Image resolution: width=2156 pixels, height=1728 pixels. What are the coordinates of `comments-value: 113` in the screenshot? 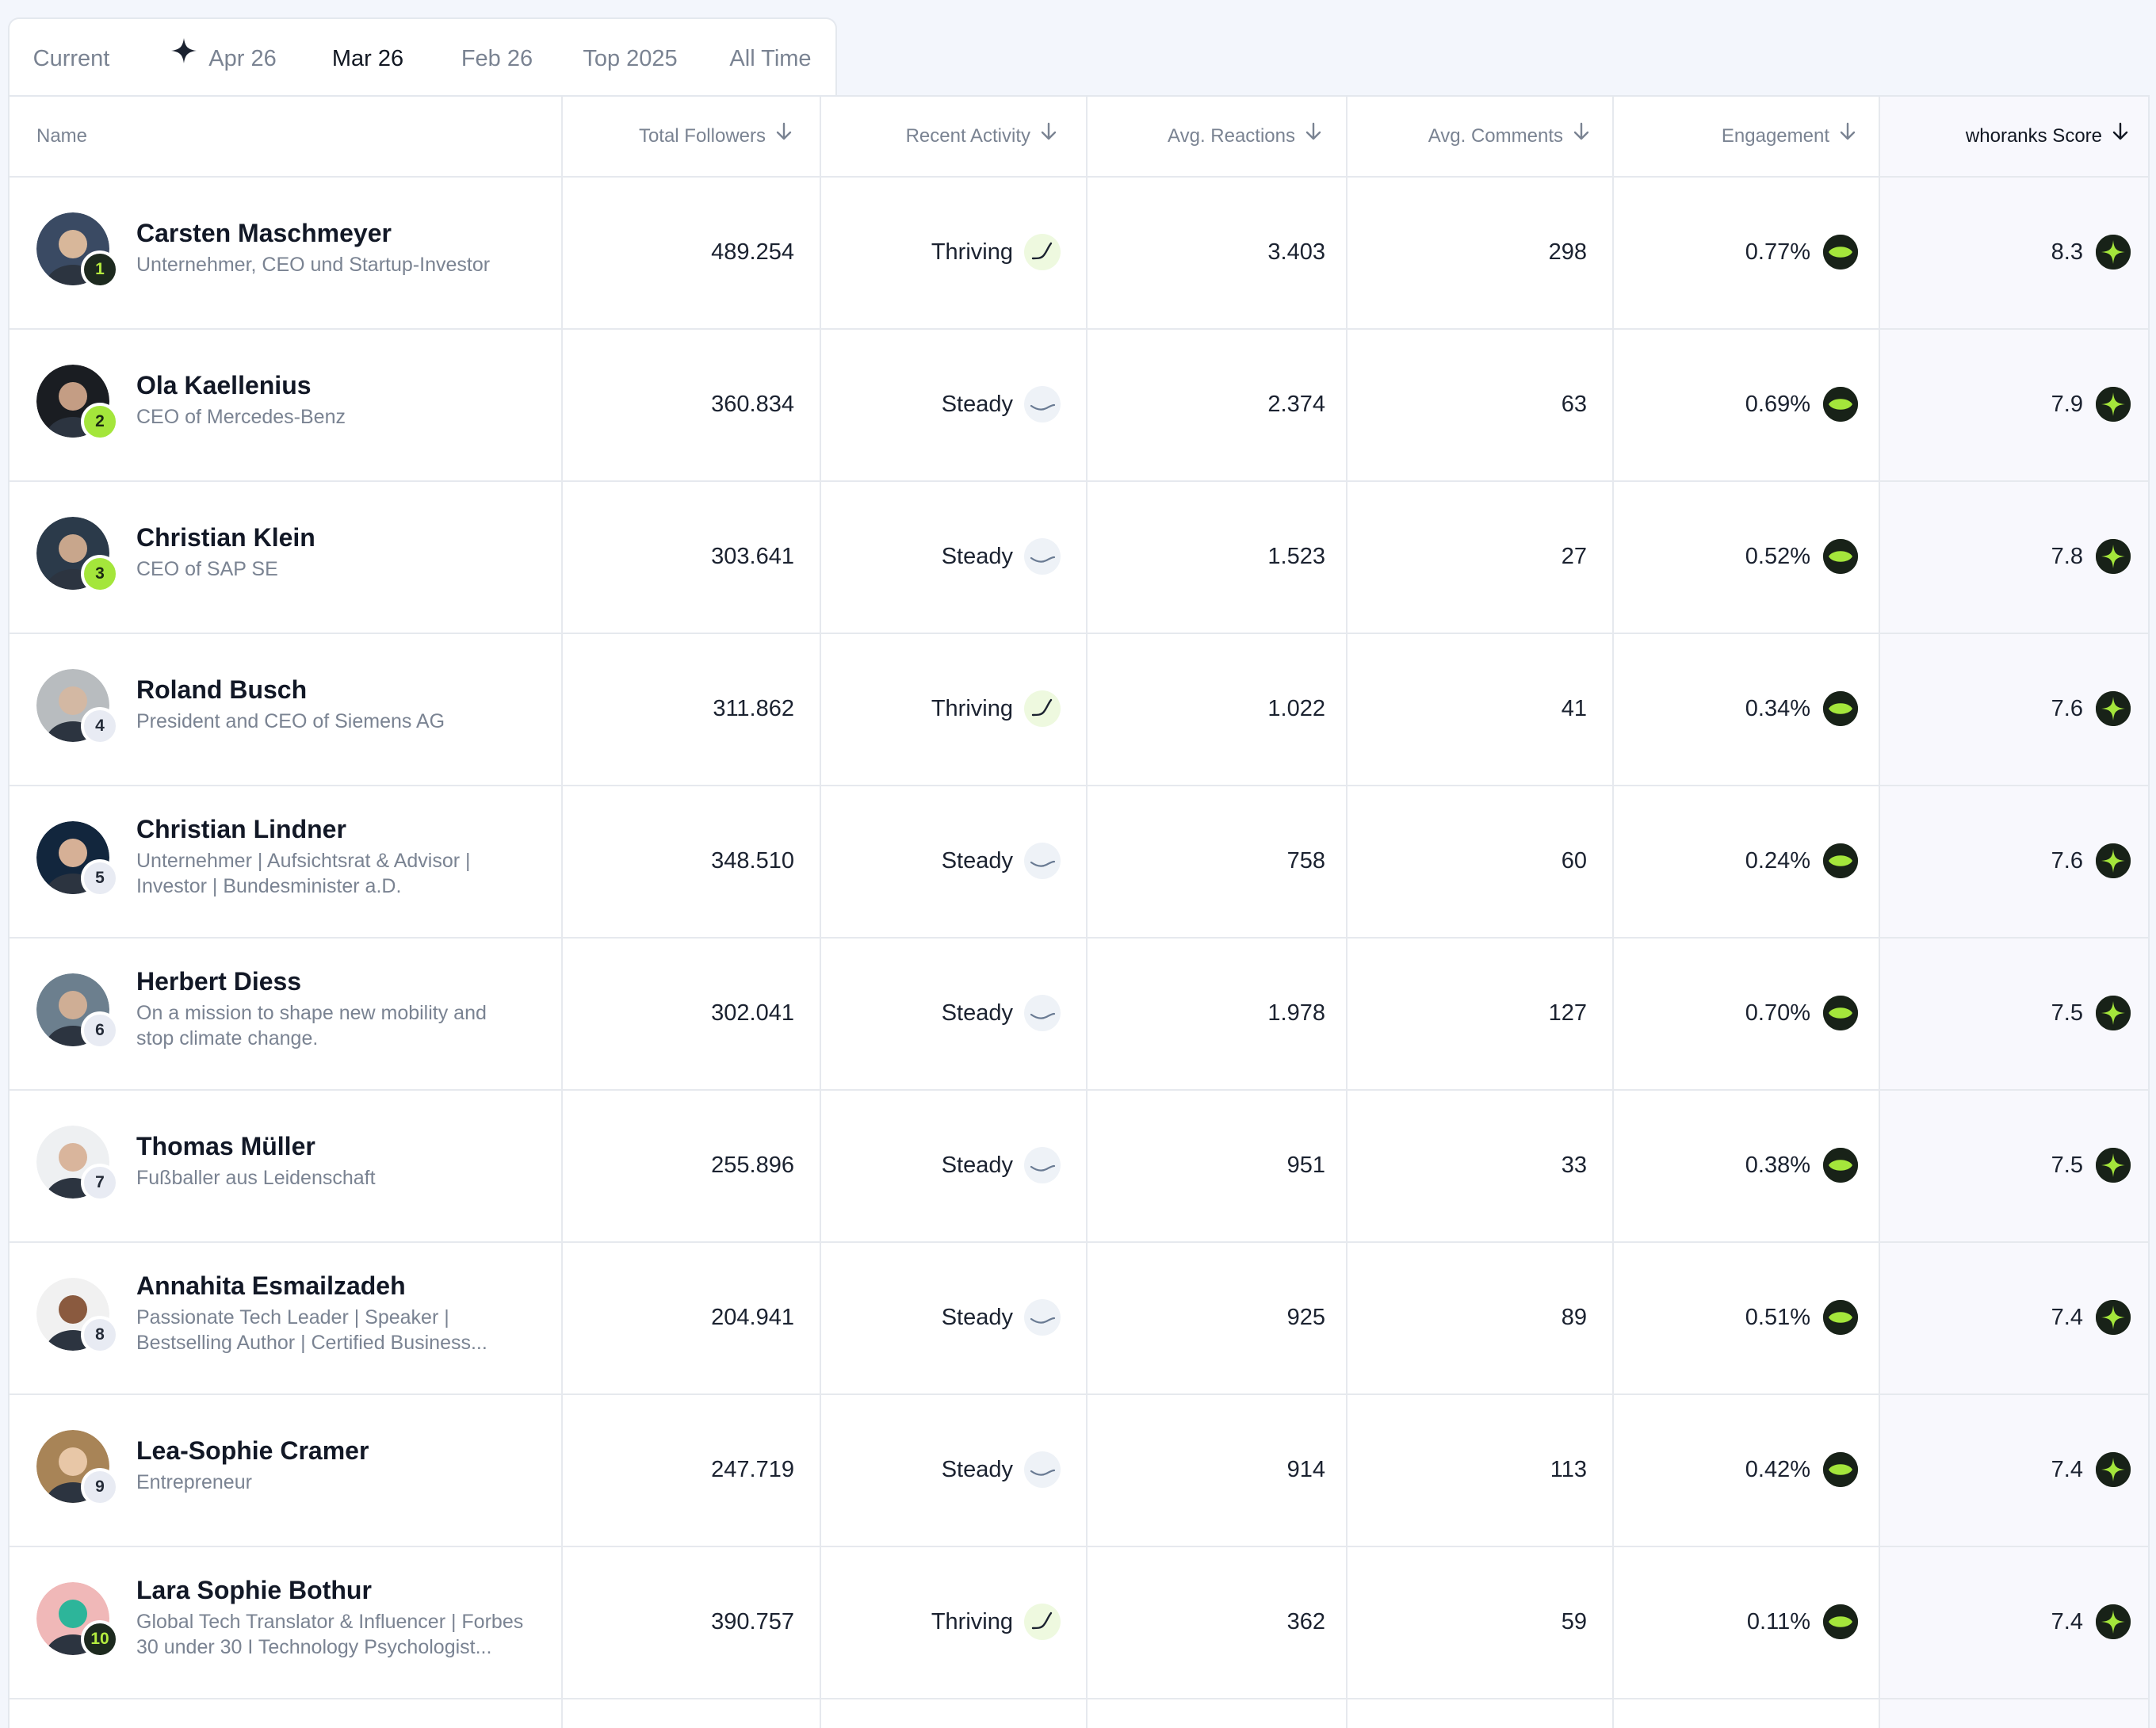 It's located at (1568, 1470).